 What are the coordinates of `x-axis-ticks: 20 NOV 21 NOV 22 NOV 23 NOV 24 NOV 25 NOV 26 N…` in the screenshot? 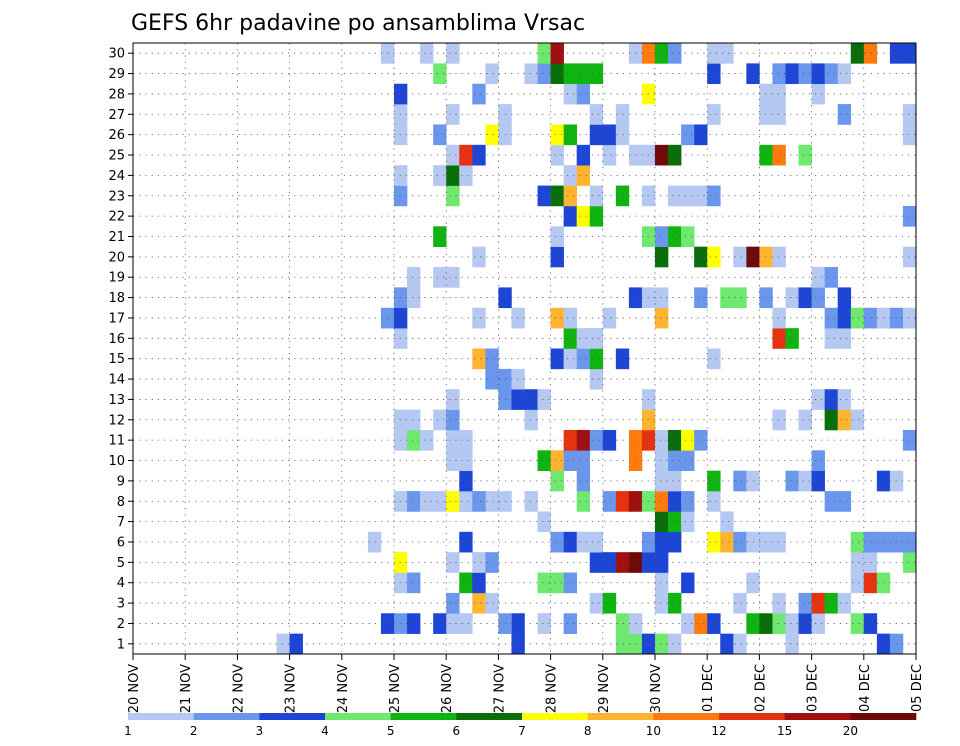 It's located at (526, 683).